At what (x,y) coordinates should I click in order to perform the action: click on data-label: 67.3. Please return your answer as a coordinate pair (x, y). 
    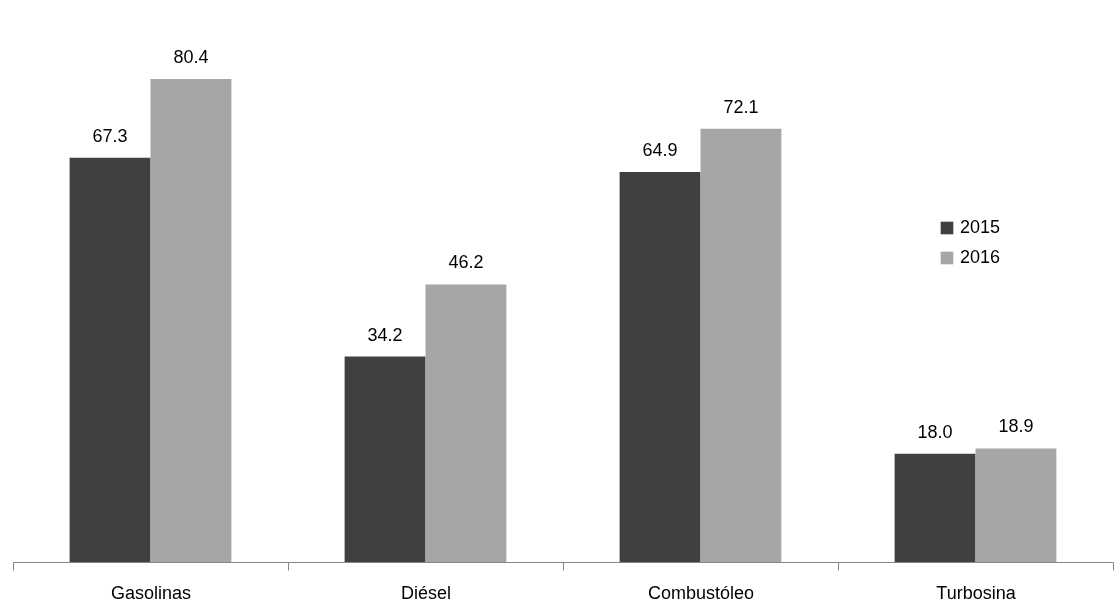
    Looking at the image, I should click on (110, 135).